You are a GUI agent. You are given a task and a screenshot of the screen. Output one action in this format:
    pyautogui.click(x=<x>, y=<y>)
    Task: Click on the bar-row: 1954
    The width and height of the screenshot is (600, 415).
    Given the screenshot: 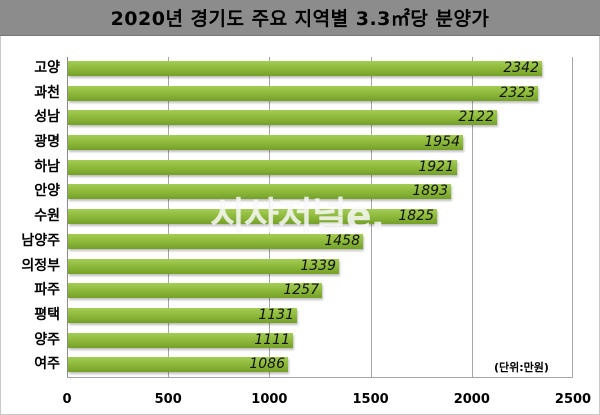 What is the action you would take?
    pyautogui.click(x=320, y=142)
    